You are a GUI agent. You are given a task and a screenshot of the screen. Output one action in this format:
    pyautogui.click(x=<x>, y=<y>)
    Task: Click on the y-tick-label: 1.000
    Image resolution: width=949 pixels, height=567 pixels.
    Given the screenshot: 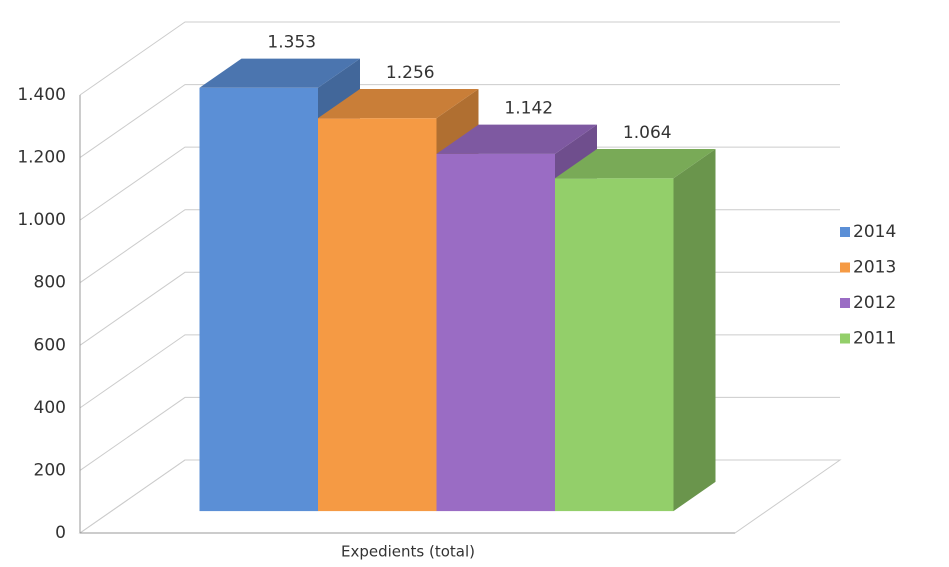 What is the action you would take?
    pyautogui.click(x=41, y=220)
    